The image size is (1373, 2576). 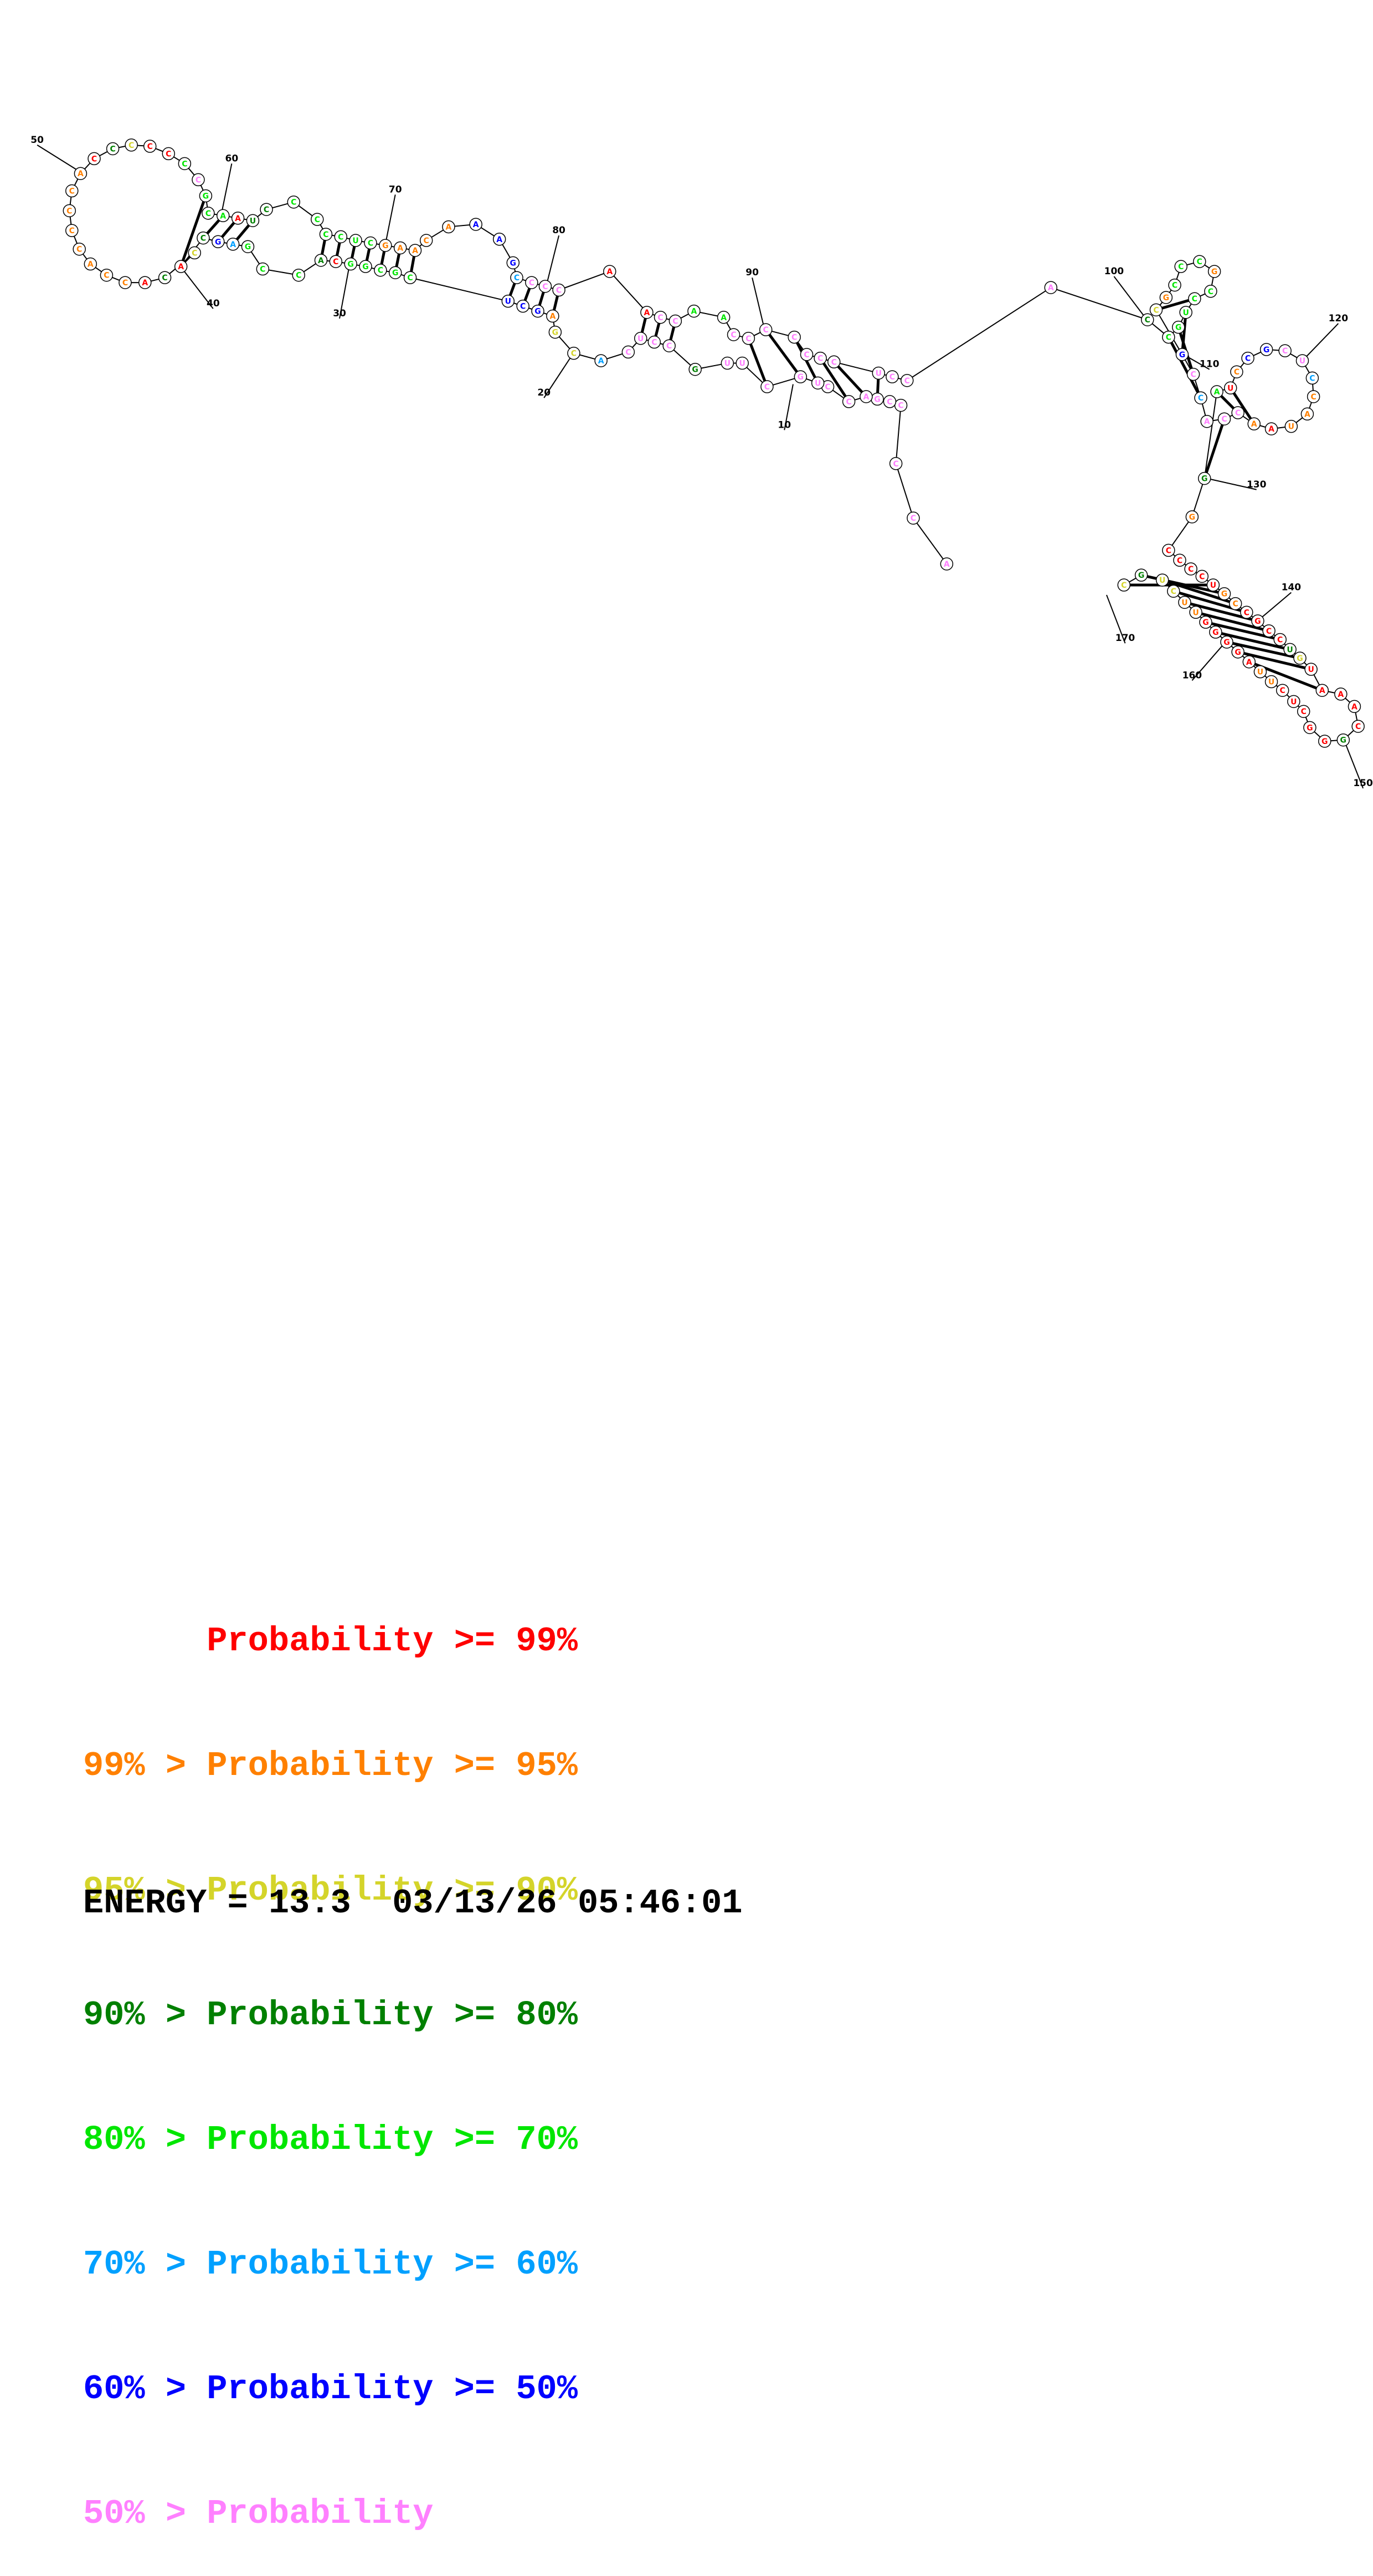 I want to click on legend-row-p80: 90% > Probability >= 80%, so click(x=330, y=2015).